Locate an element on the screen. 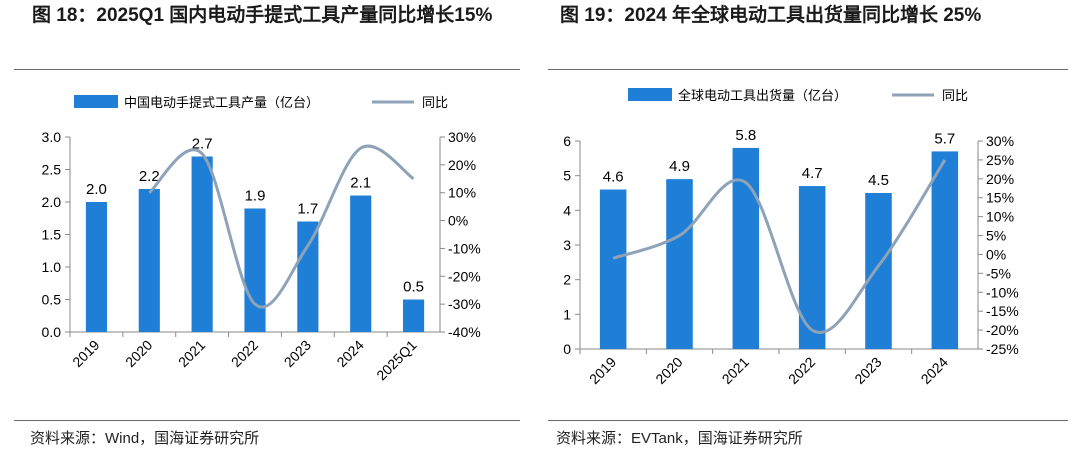  figure-18-bar-value-label: 2.2 is located at coordinates (149, 176).